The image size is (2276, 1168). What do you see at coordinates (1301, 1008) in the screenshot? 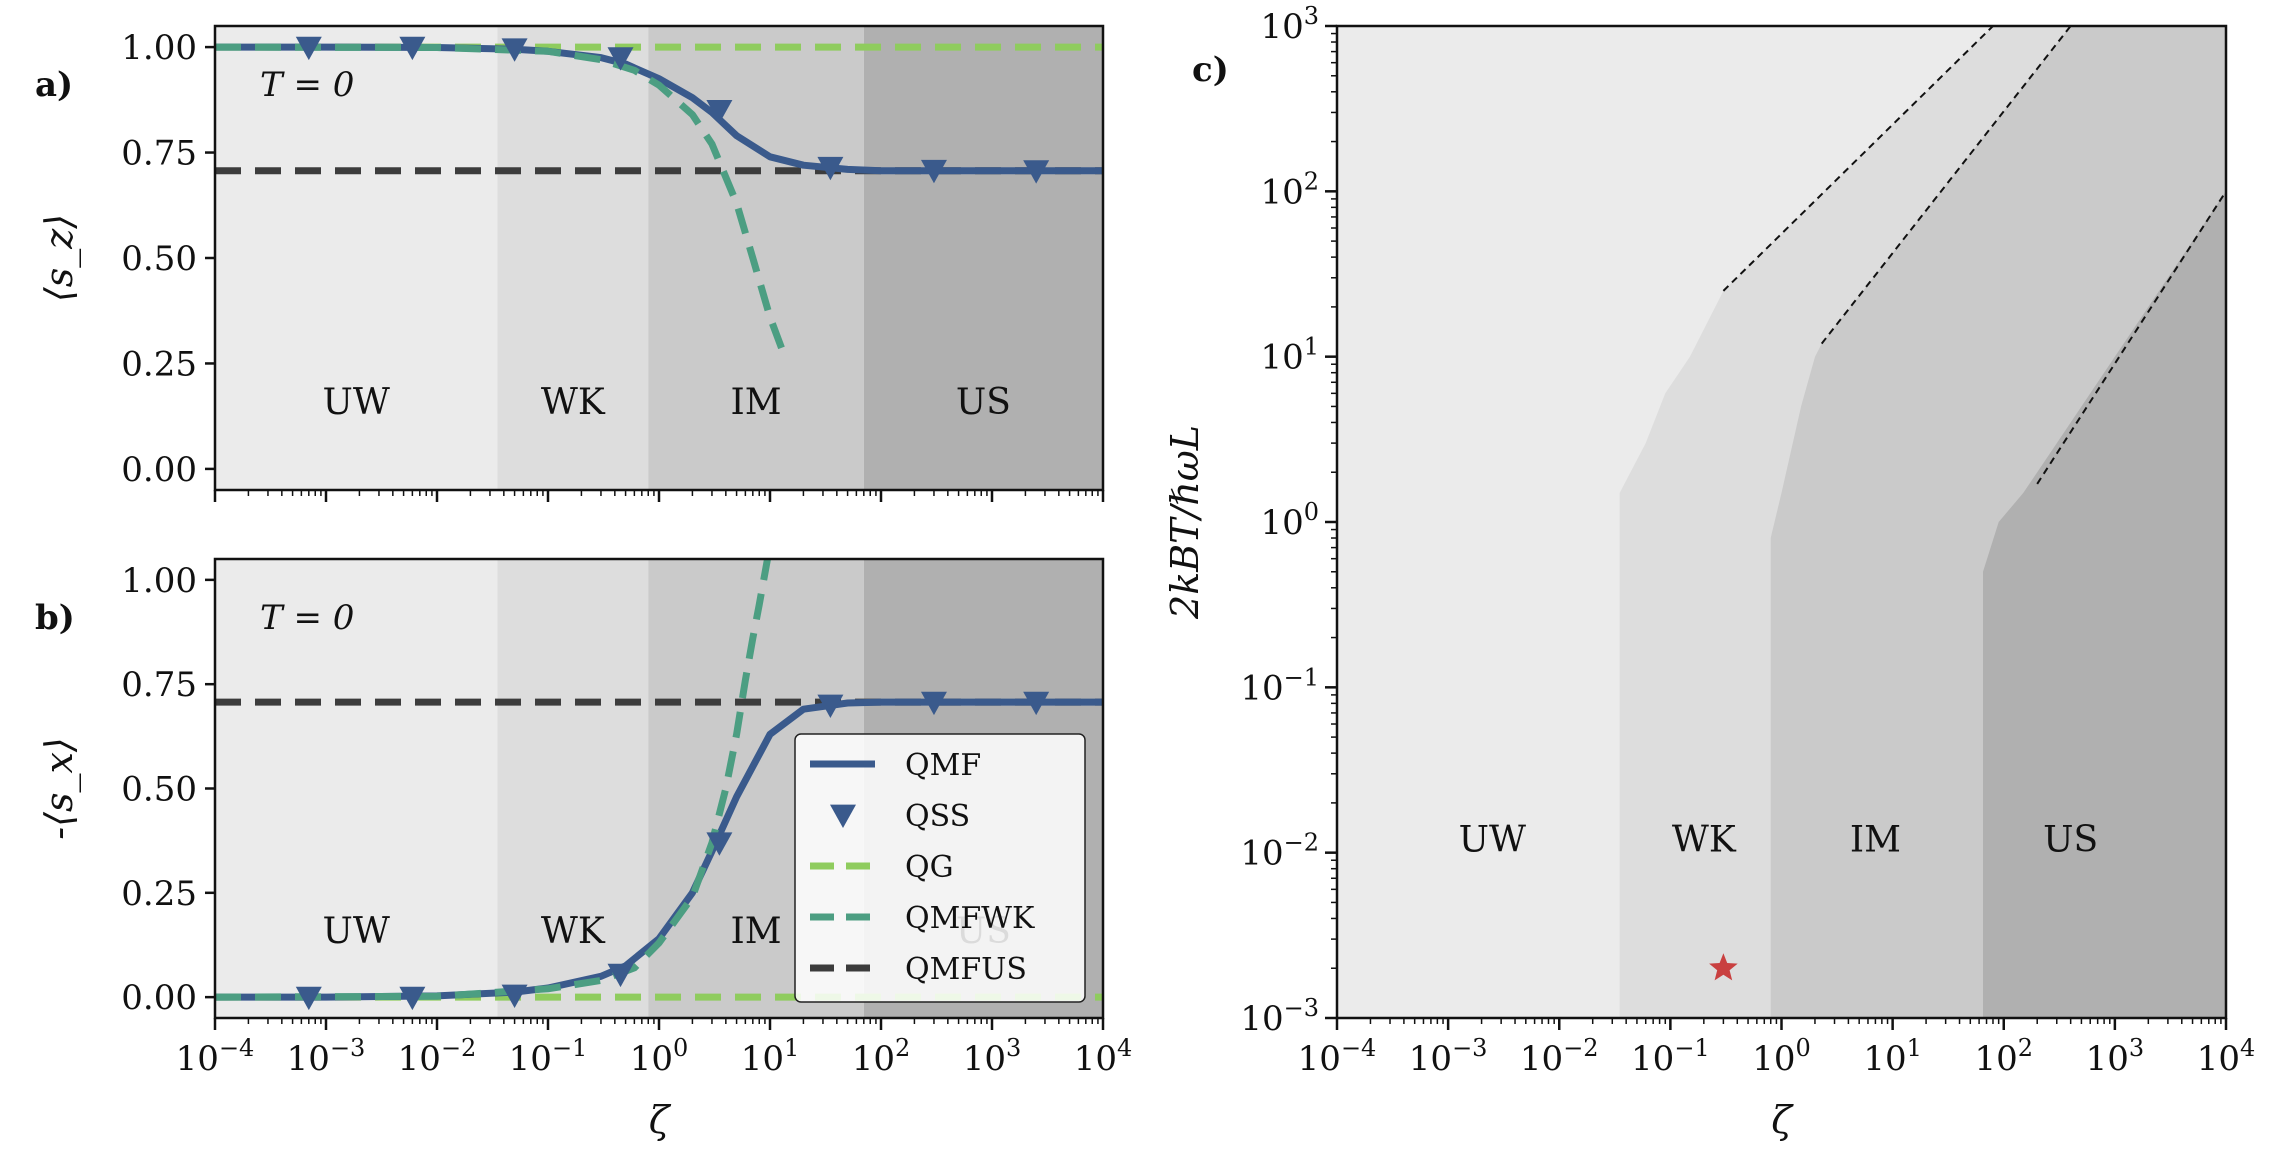
I see `y-tick-label-exp: −3` at bounding box center [1301, 1008].